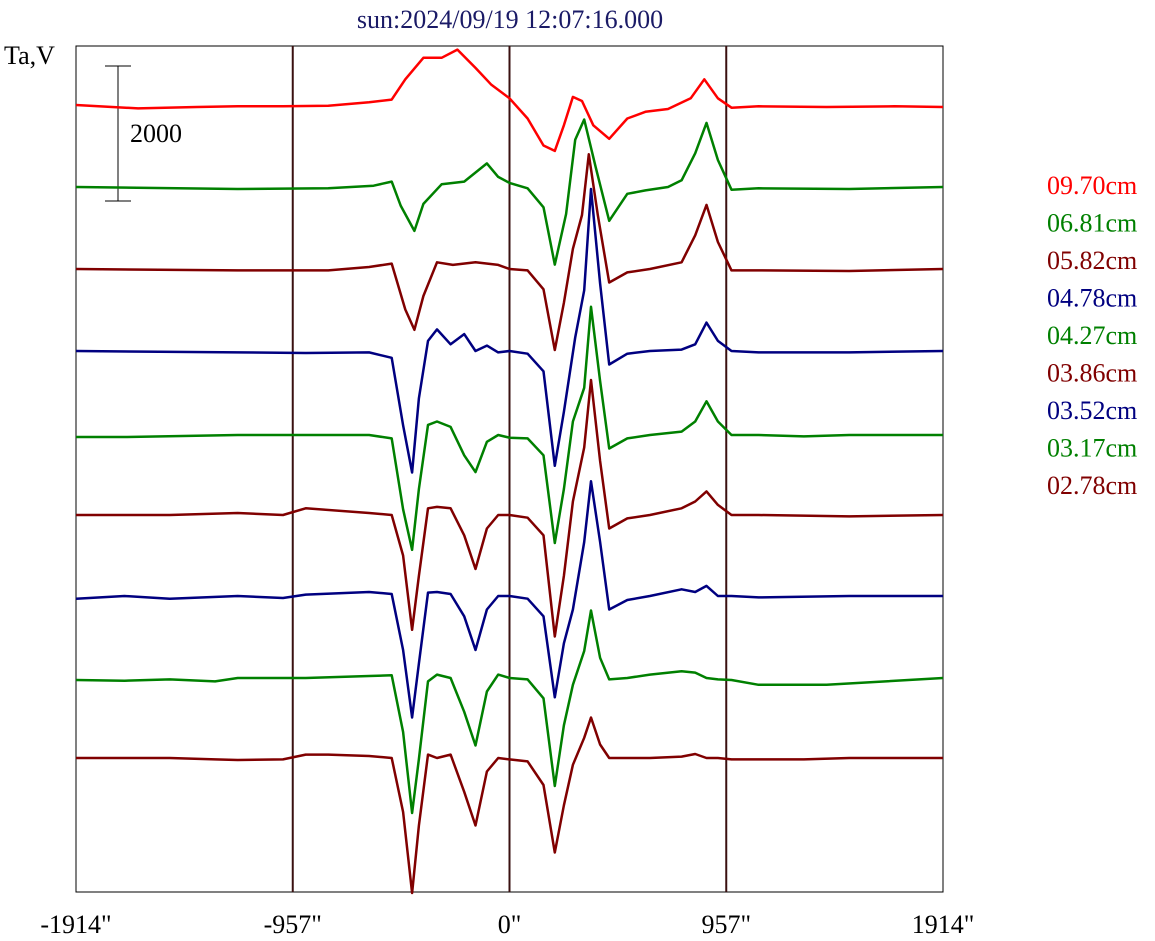 The height and width of the screenshot is (941, 1155). I want to click on legend-entry: 04.27cm, so click(1092, 335).